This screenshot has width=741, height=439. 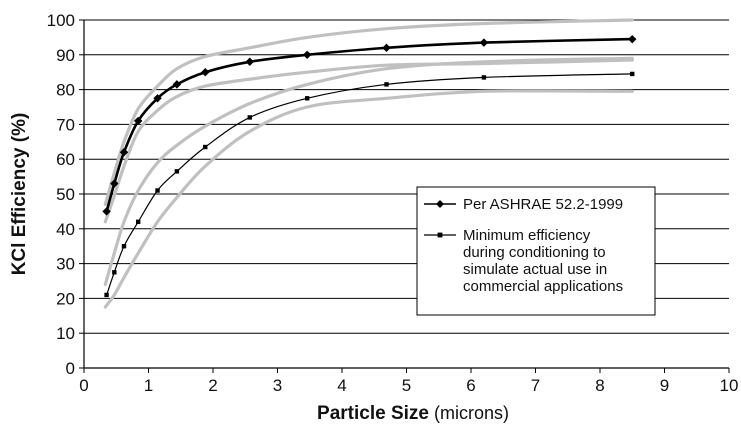 What do you see at coordinates (65, 229) in the screenshot?
I see `y-tick-label-40: 40` at bounding box center [65, 229].